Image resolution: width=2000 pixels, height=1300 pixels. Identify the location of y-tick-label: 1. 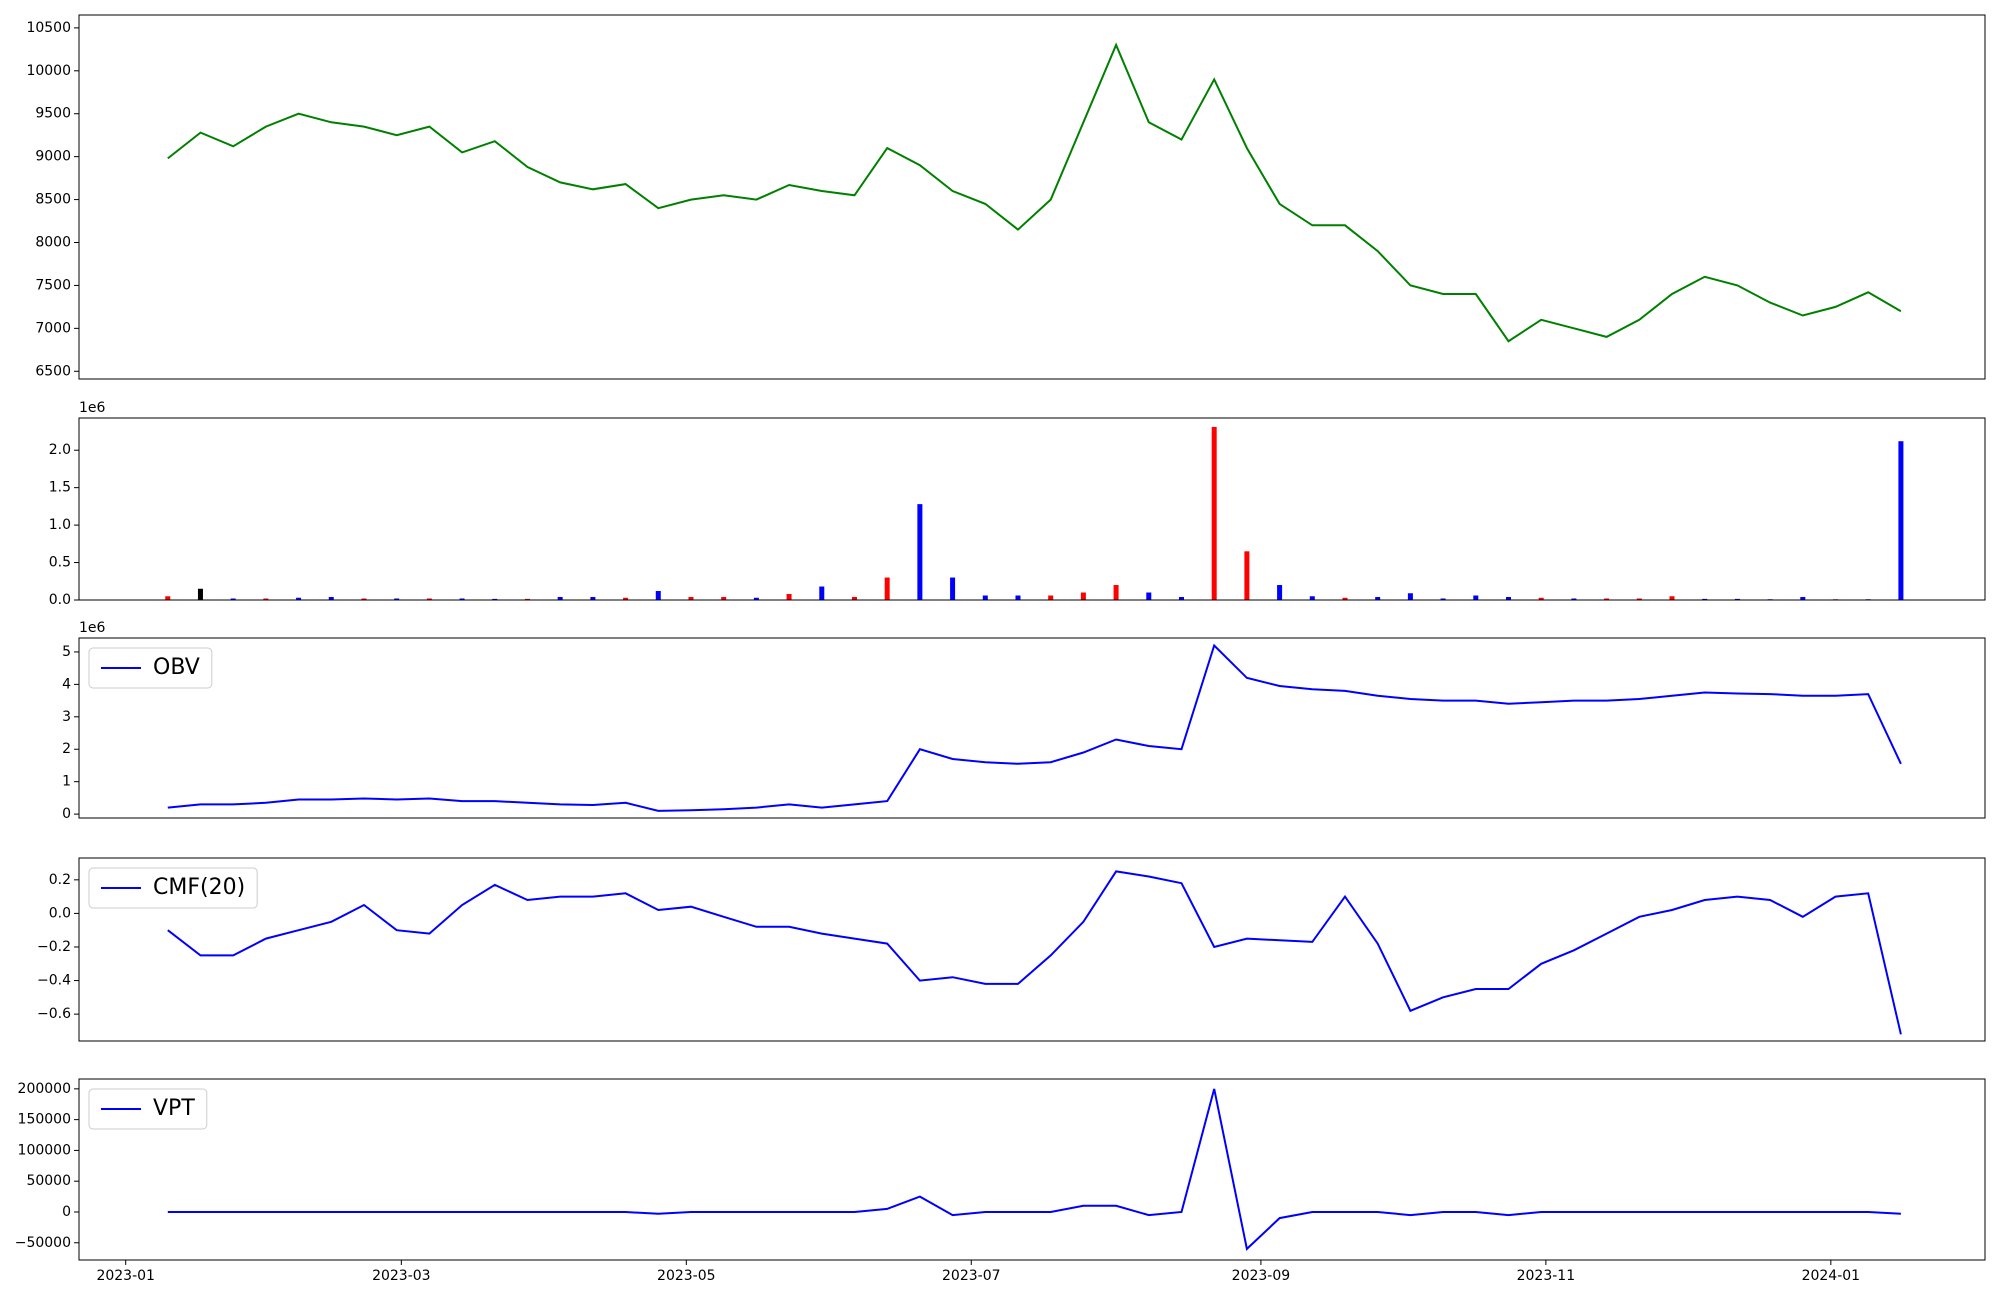
(66, 782).